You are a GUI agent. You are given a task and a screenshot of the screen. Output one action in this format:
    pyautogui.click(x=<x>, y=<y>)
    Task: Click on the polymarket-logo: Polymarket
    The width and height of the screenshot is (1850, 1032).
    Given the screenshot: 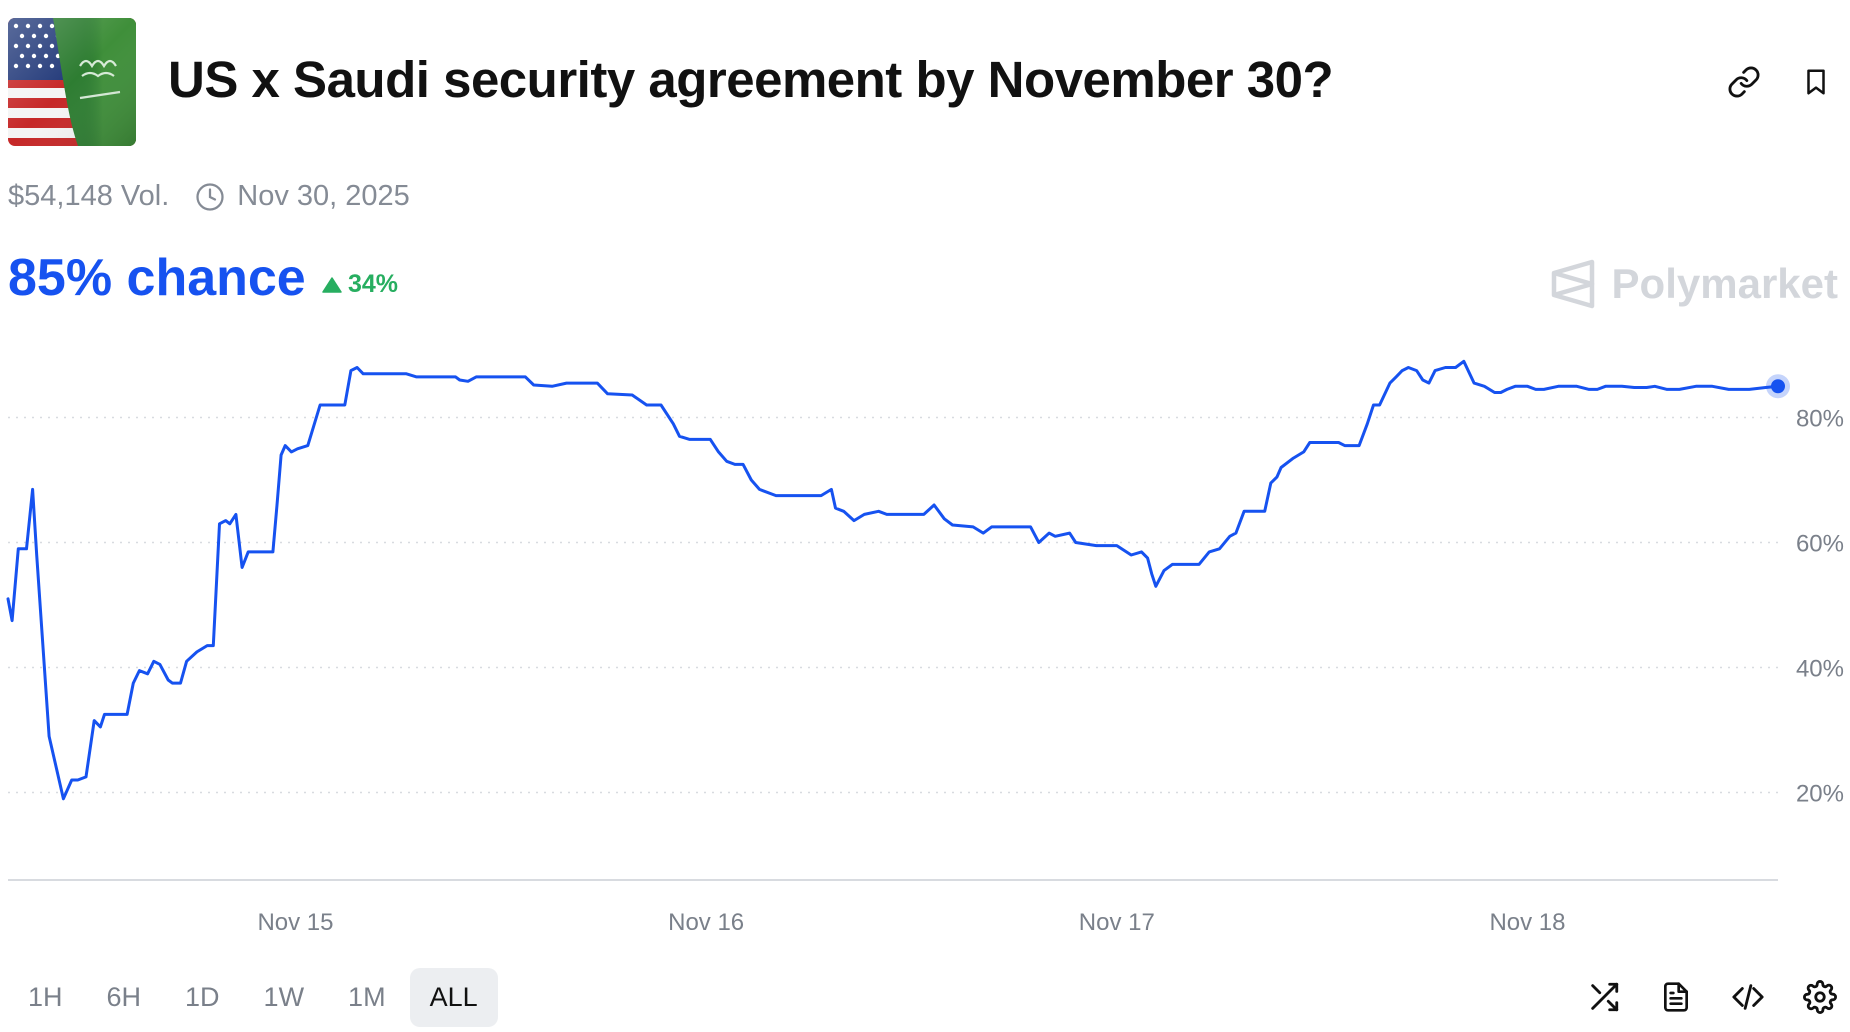 What is the action you would take?
    pyautogui.click(x=1694, y=284)
    